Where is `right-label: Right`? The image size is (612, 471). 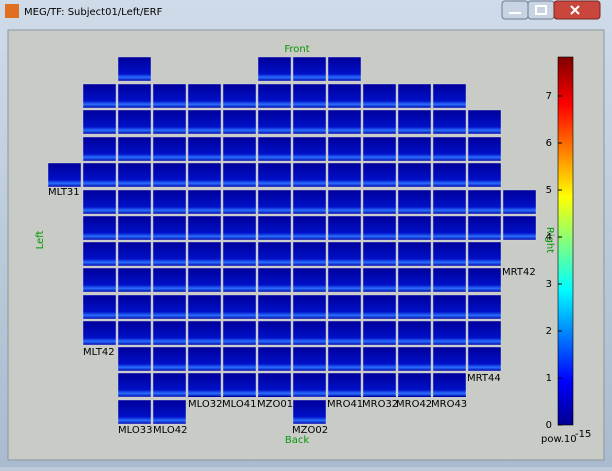
right-label: Right is located at coordinates (549, 240).